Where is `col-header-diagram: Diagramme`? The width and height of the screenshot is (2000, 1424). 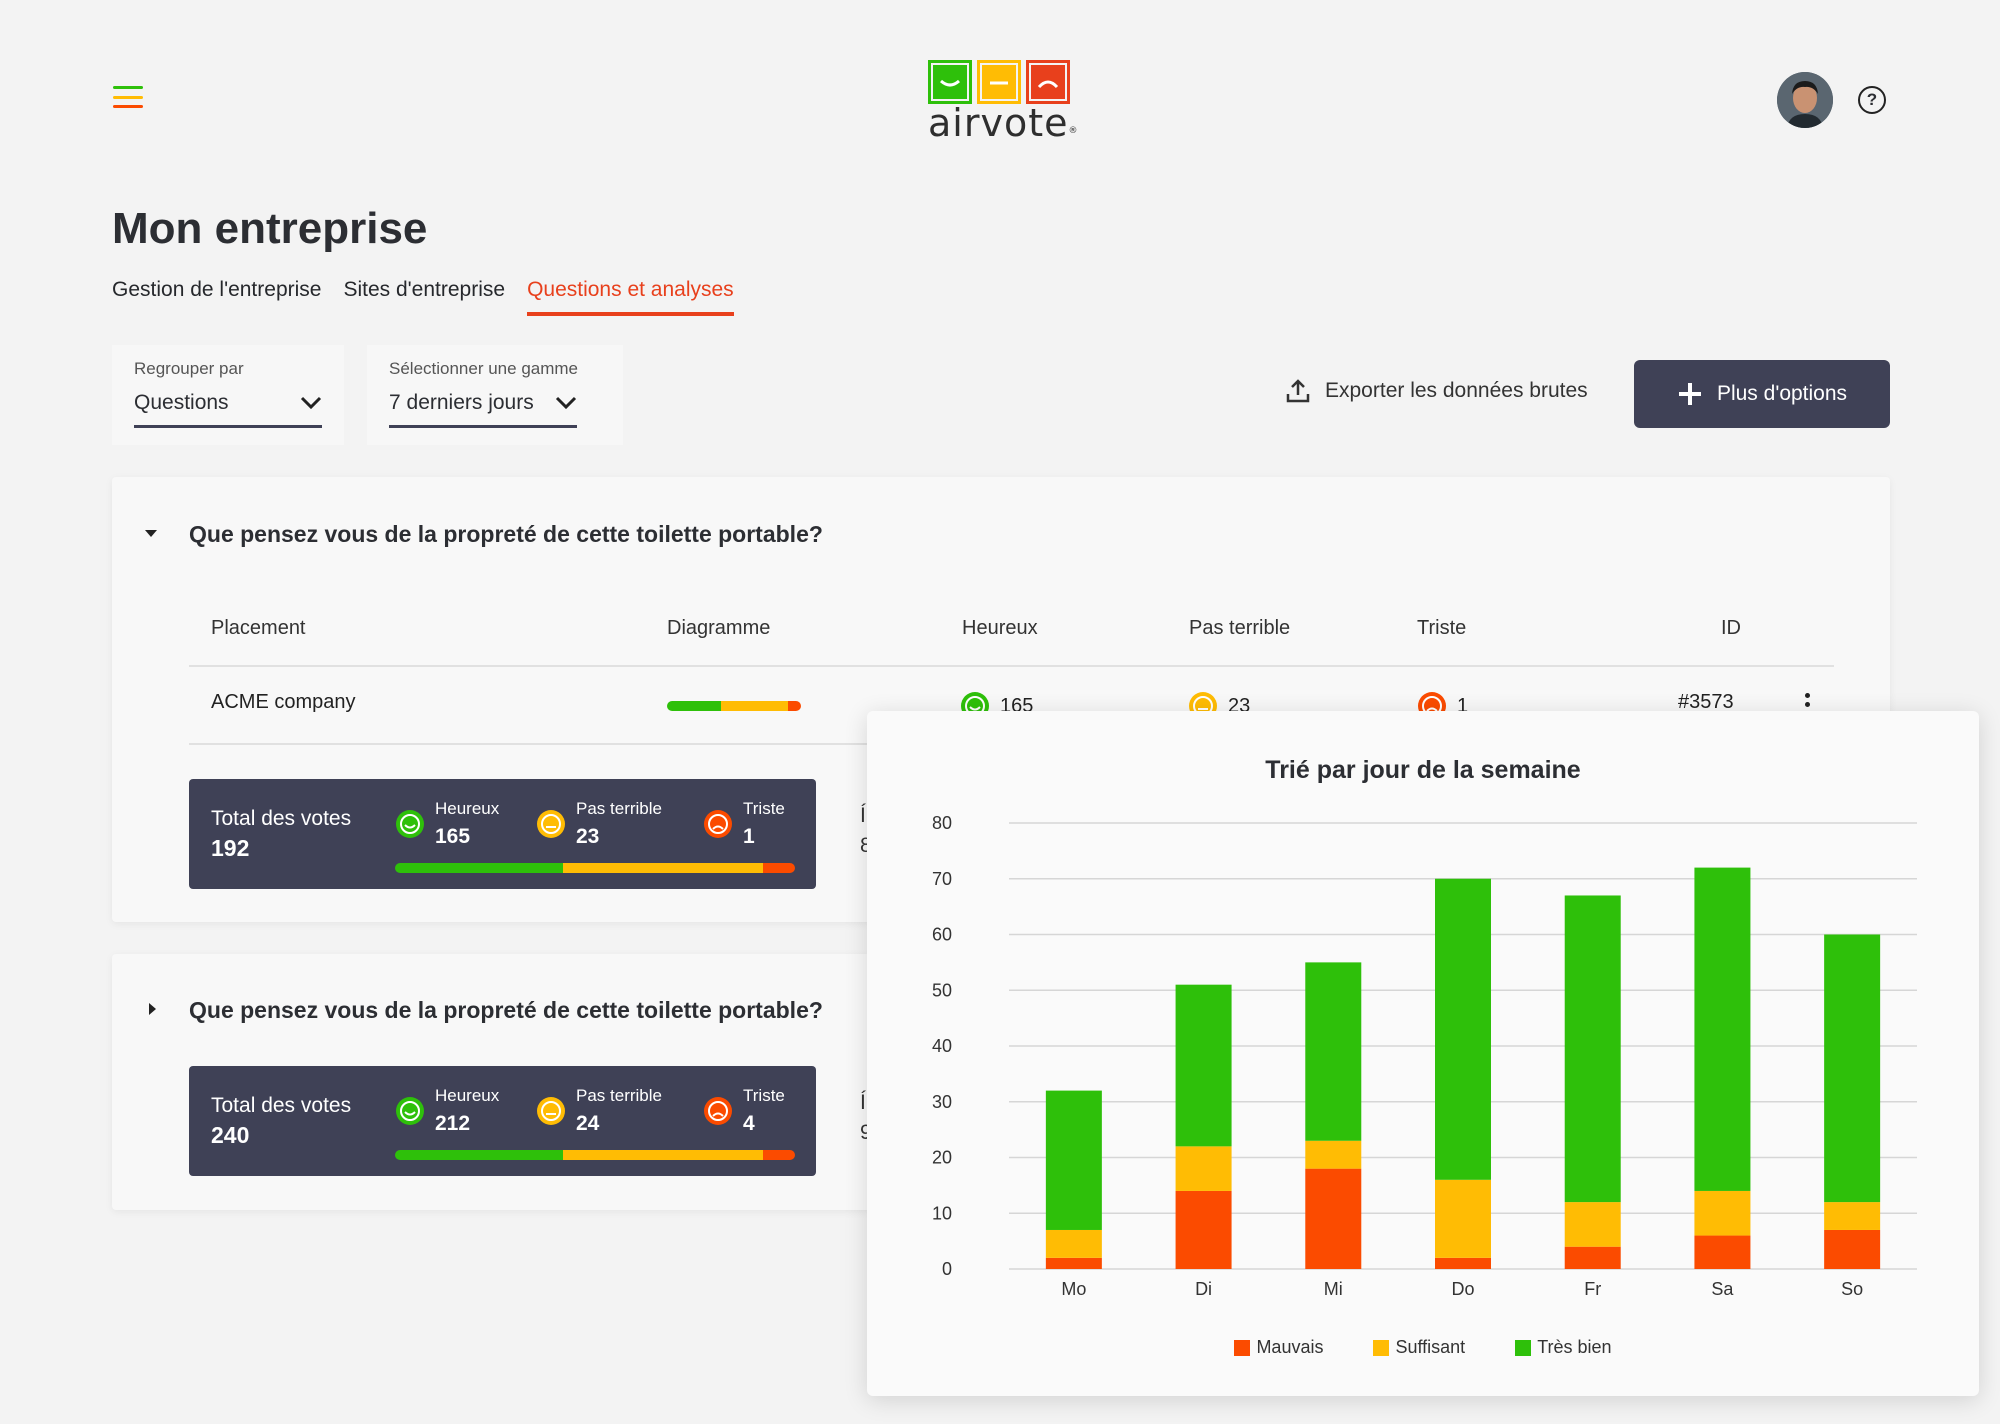
col-header-diagram: Diagramme is located at coordinates (719, 628).